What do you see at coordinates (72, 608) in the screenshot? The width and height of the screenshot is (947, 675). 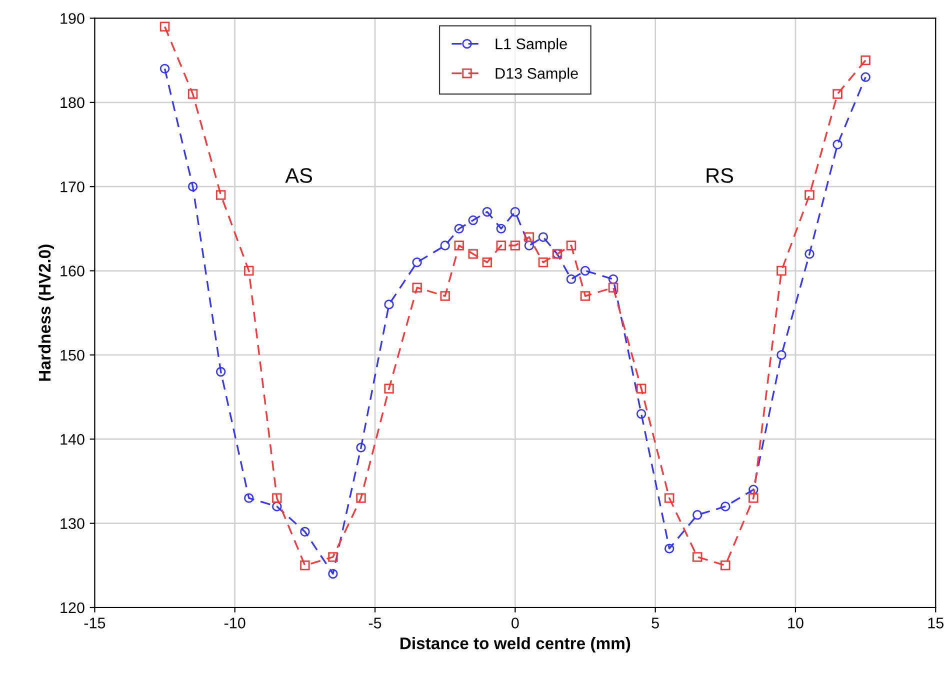 I see `y-tick-label: 120` at bounding box center [72, 608].